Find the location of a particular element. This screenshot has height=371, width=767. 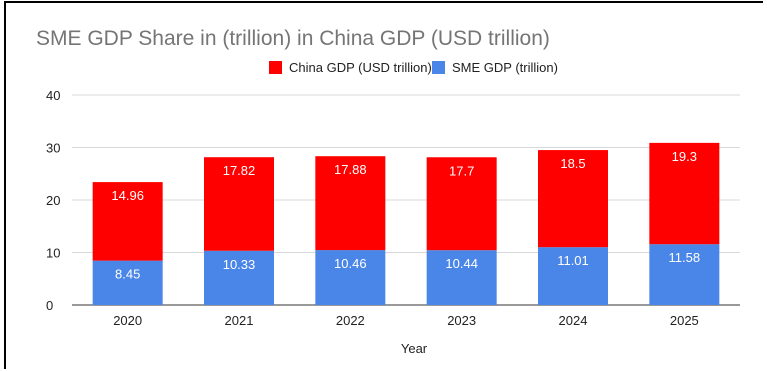

x-tick-label-2021: 2021 is located at coordinates (239, 320).